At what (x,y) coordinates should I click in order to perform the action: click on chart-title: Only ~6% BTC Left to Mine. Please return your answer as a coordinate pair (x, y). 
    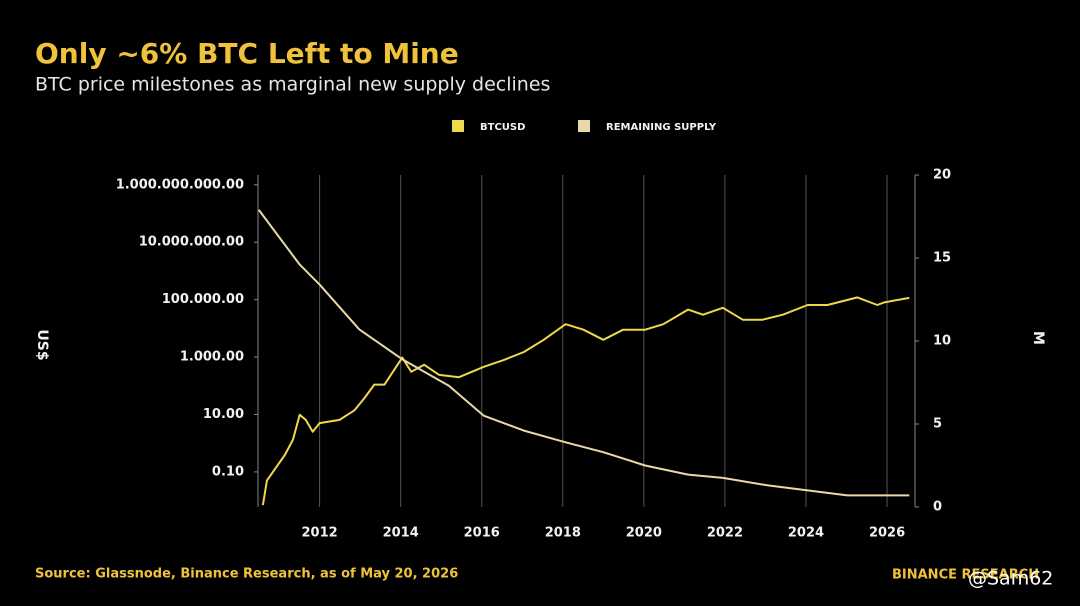
    Looking at the image, I should click on (247, 53).